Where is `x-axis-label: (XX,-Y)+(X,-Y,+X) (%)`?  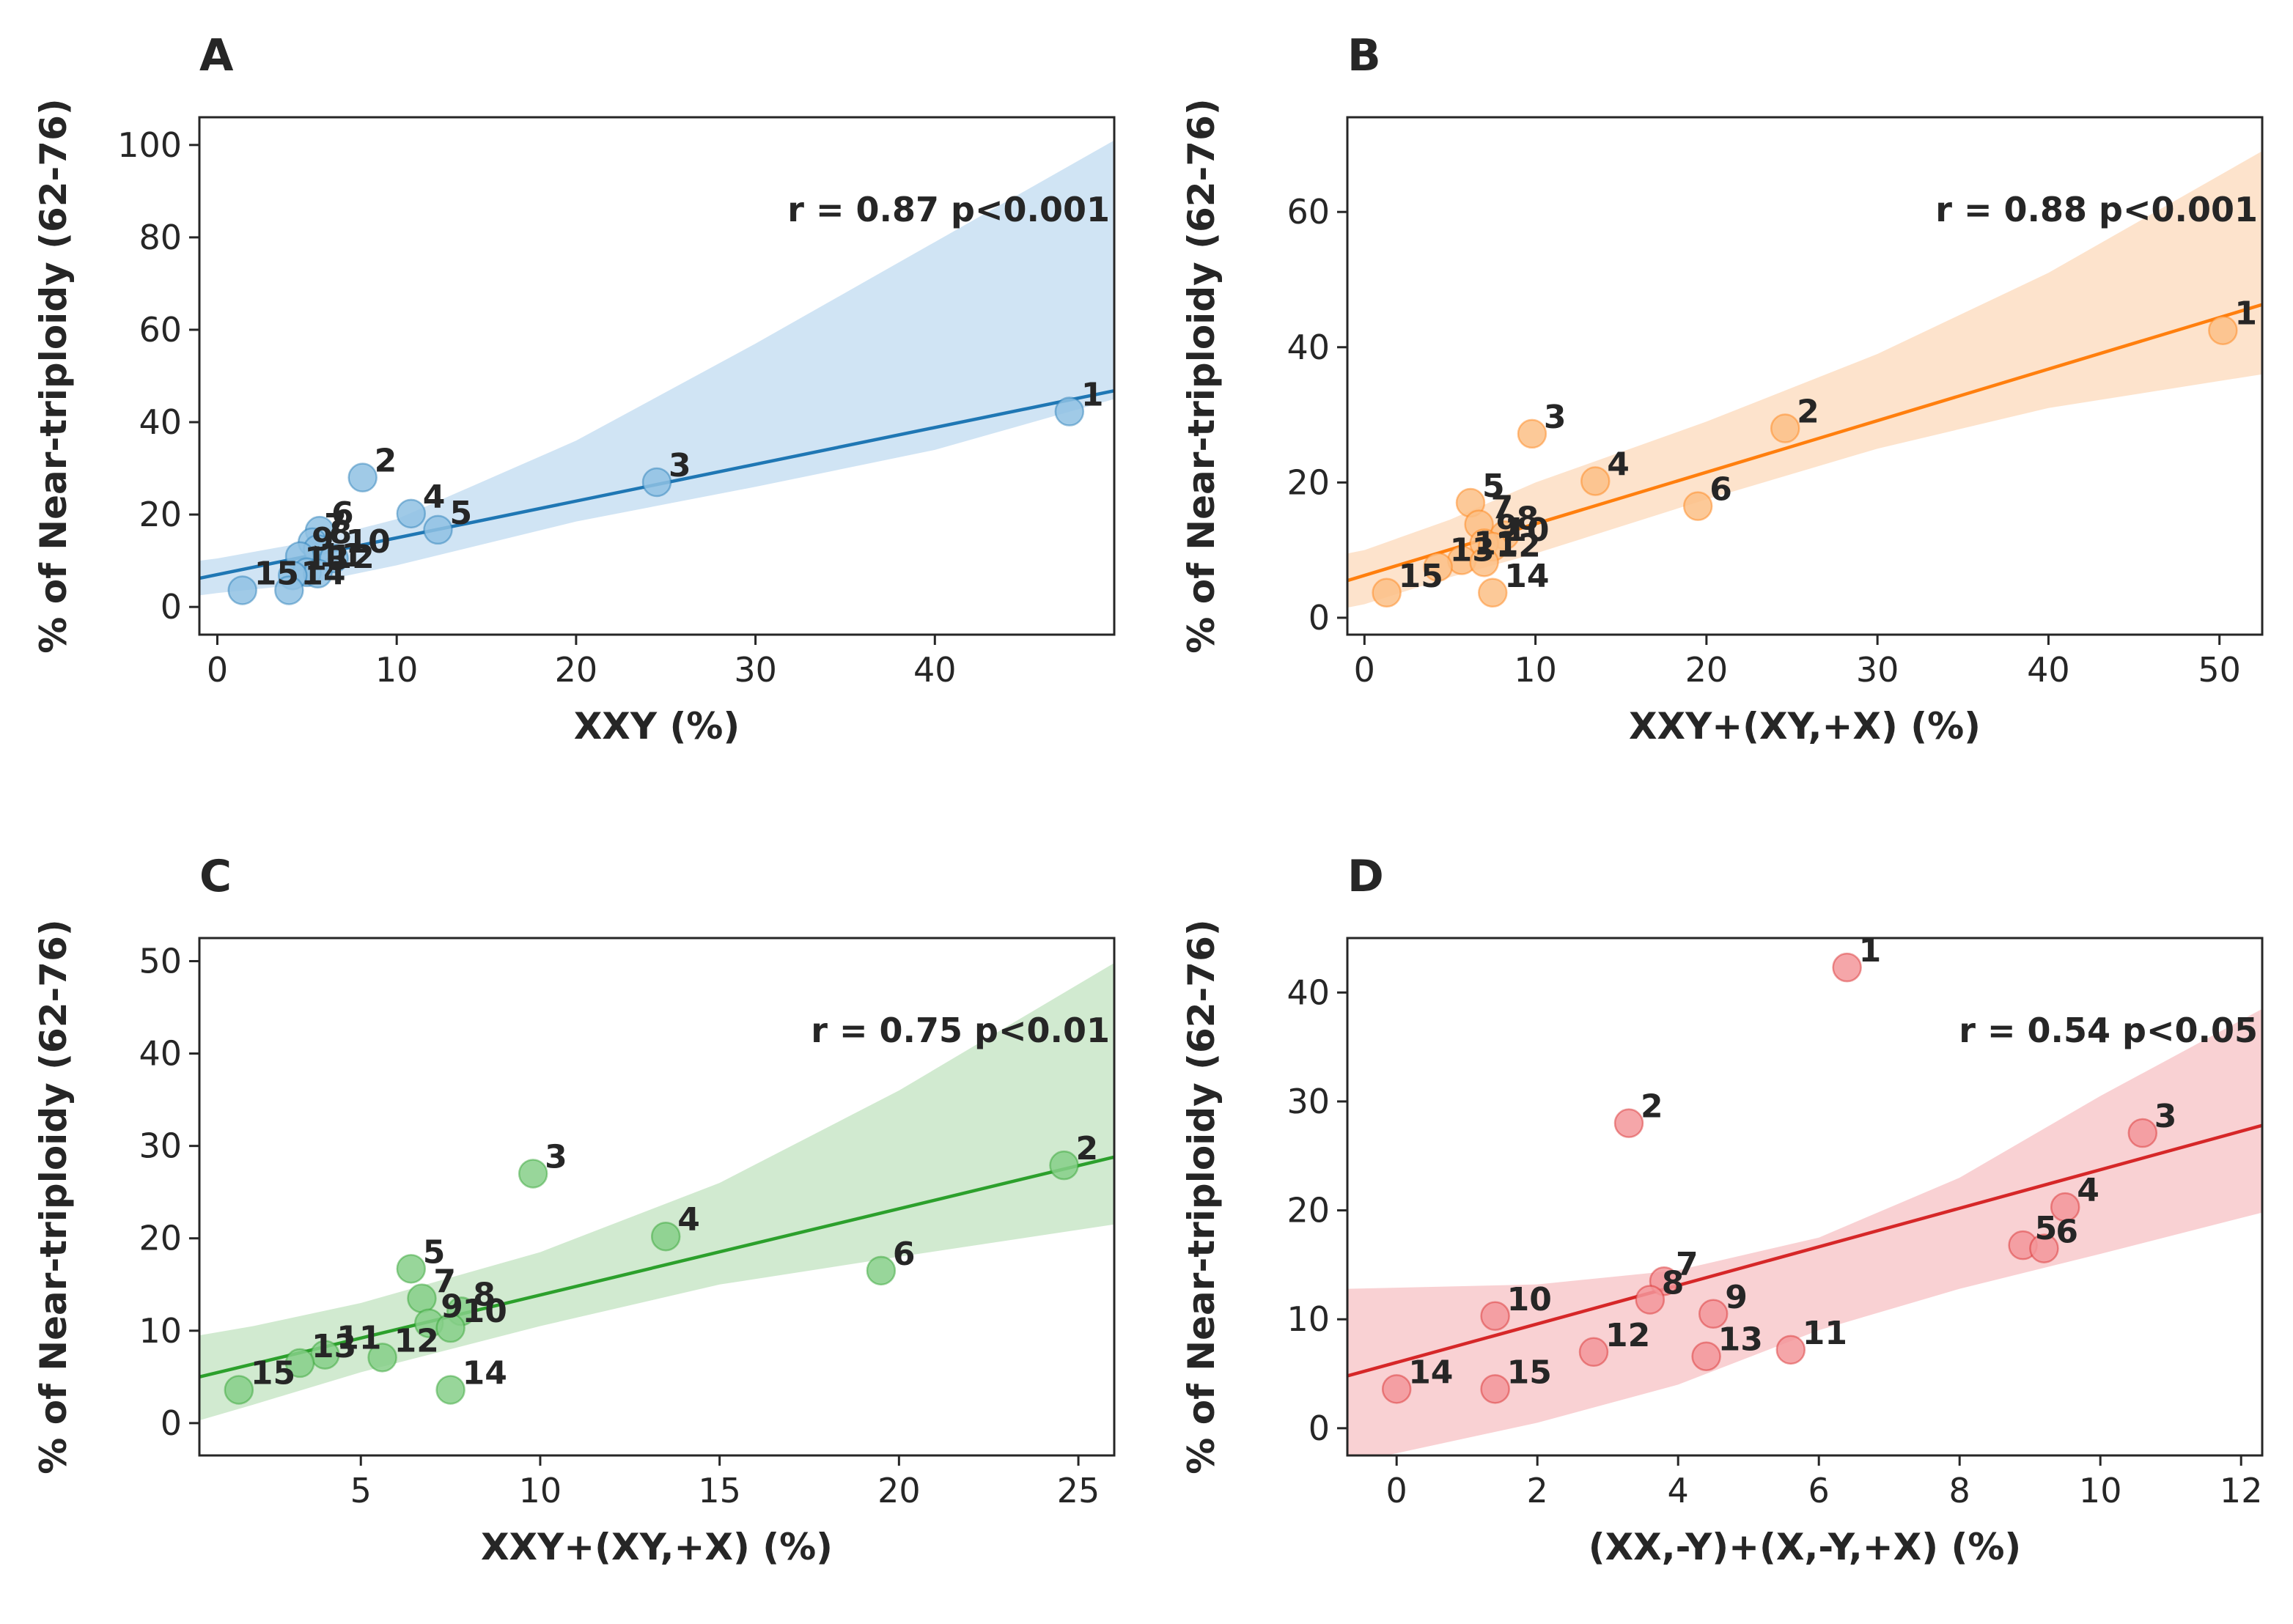 x-axis-label: (XX,-Y)+(X,-Y,+X) (%) is located at coordinates (1806, 1547).